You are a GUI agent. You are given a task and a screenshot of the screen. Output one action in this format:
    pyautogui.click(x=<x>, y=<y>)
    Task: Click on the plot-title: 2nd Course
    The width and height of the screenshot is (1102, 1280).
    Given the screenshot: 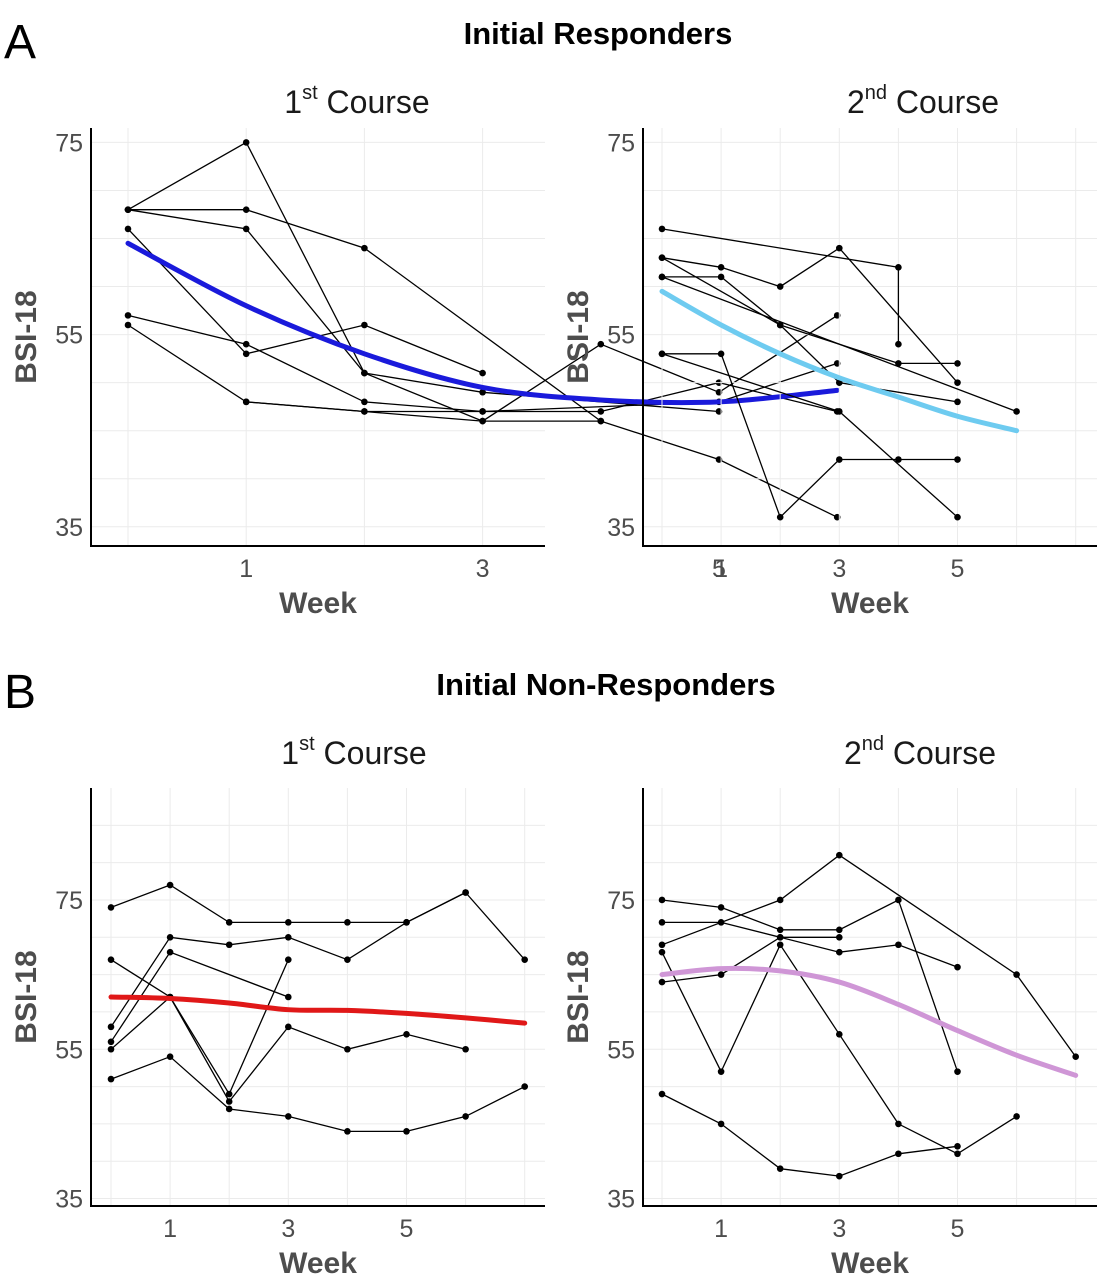 What is the action you would take?
    pyautogui.click(x=923, y=101)
    